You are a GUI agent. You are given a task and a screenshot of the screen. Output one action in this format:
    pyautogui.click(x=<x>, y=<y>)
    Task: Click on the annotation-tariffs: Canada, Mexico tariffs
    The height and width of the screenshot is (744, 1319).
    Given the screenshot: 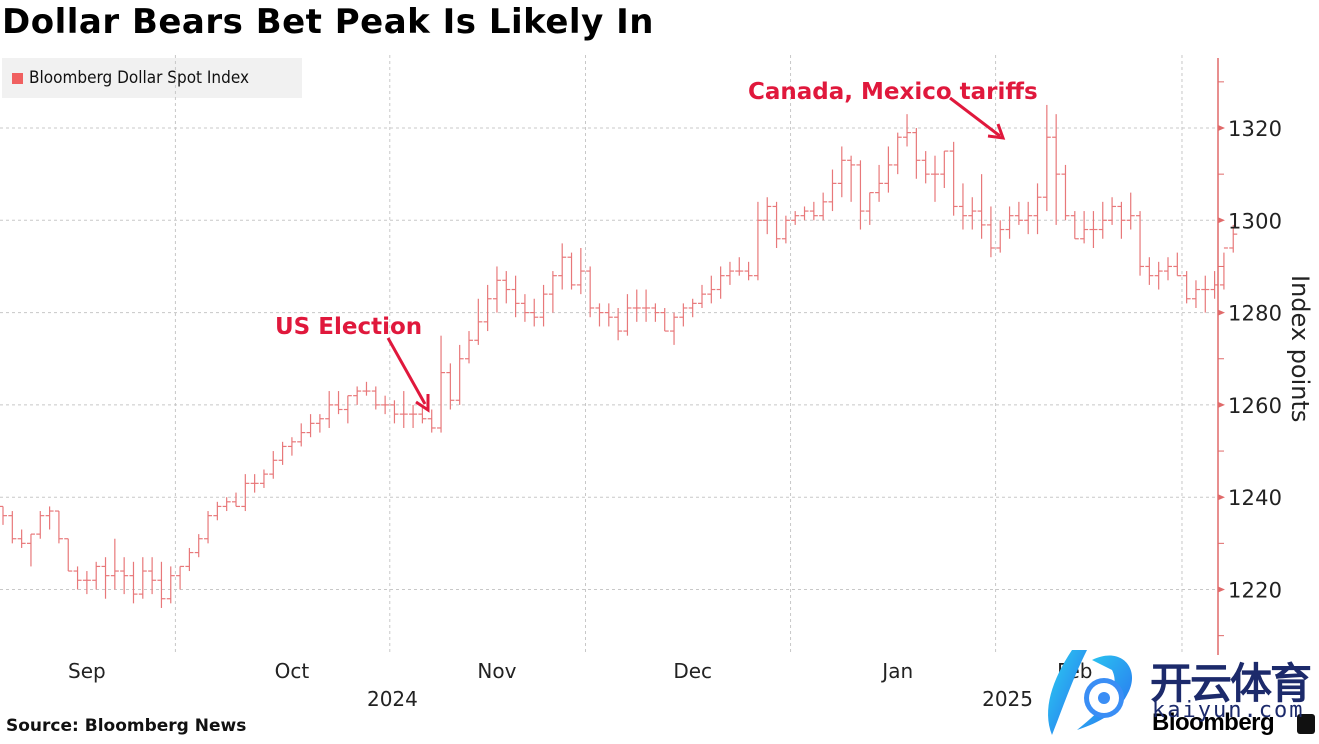 What is the action you would take?
    pyautogui.click(x=893, y=92)
    